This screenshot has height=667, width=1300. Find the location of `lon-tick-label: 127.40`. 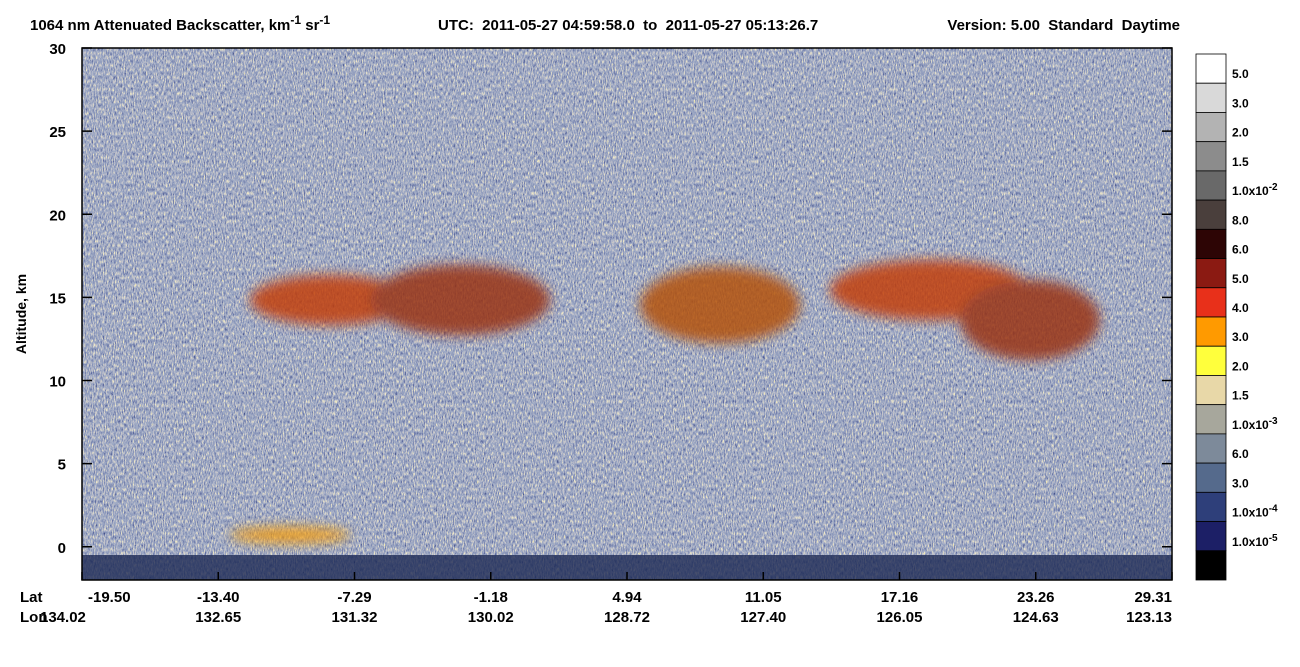

lon-tick-label: 127.40 is located at coordinates (763, 617).